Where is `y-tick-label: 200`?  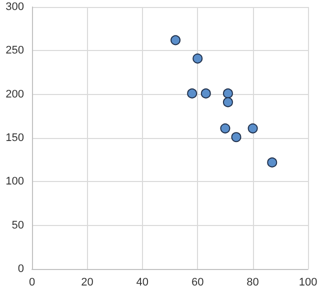 y-tick-label: 200 is located at coordinates (15, 94).